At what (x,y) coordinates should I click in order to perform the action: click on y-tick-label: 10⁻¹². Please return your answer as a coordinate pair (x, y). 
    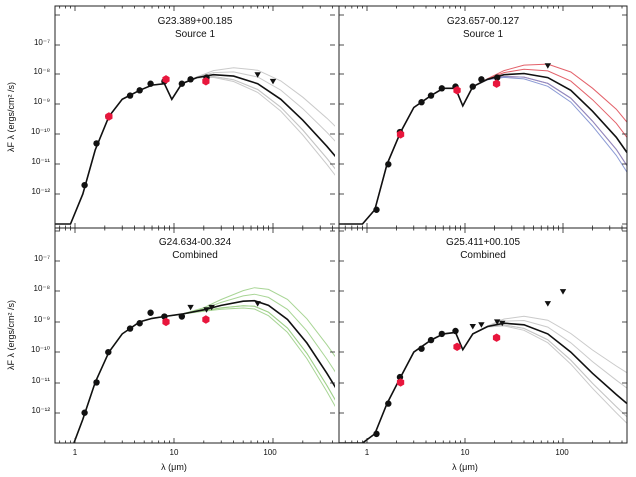
    Looking at the image, I should click on (41, 410).